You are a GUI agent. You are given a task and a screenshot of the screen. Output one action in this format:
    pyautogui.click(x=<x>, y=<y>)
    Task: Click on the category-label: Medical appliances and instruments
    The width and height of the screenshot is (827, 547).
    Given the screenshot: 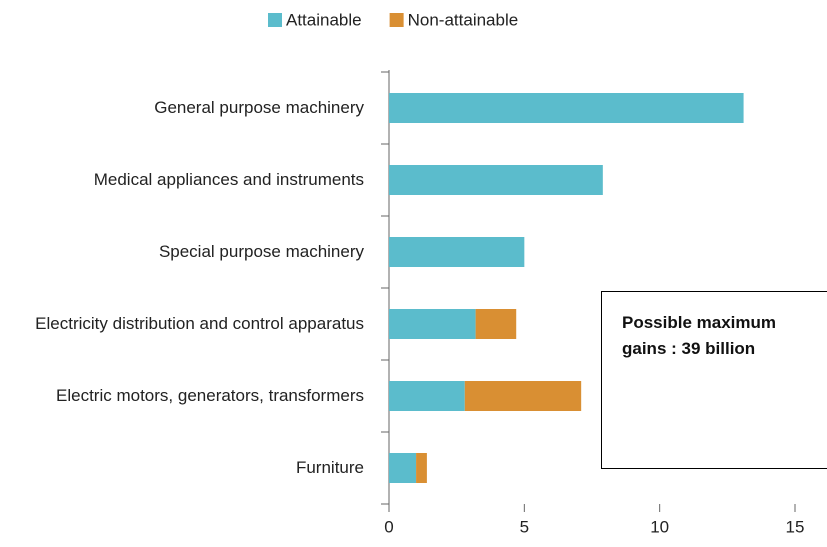 What is the action you would take?
    pyautogui.click(x=228, y=179)
    